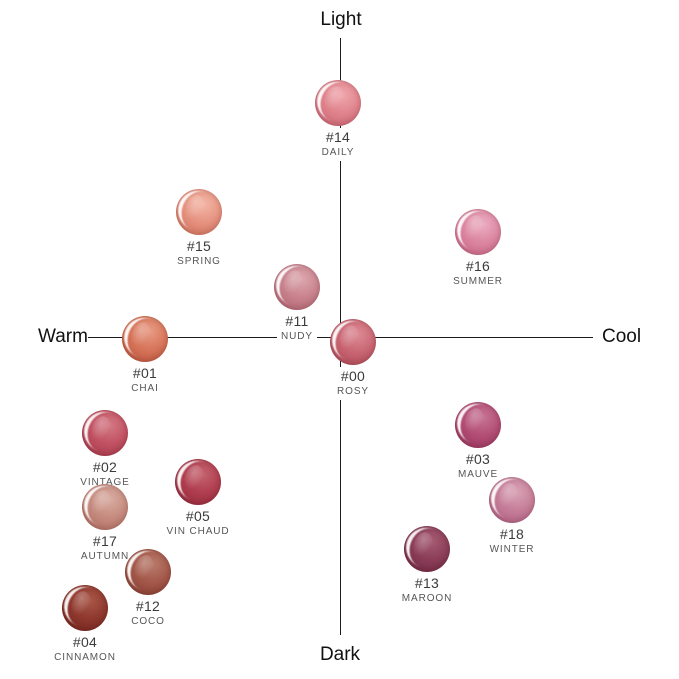 This screenshot has height=679, width=679. What do you see at coordinates (105, 556) in the screenshot?
I see `shade-name: AUTUMN` at bounding box center [105, 556].